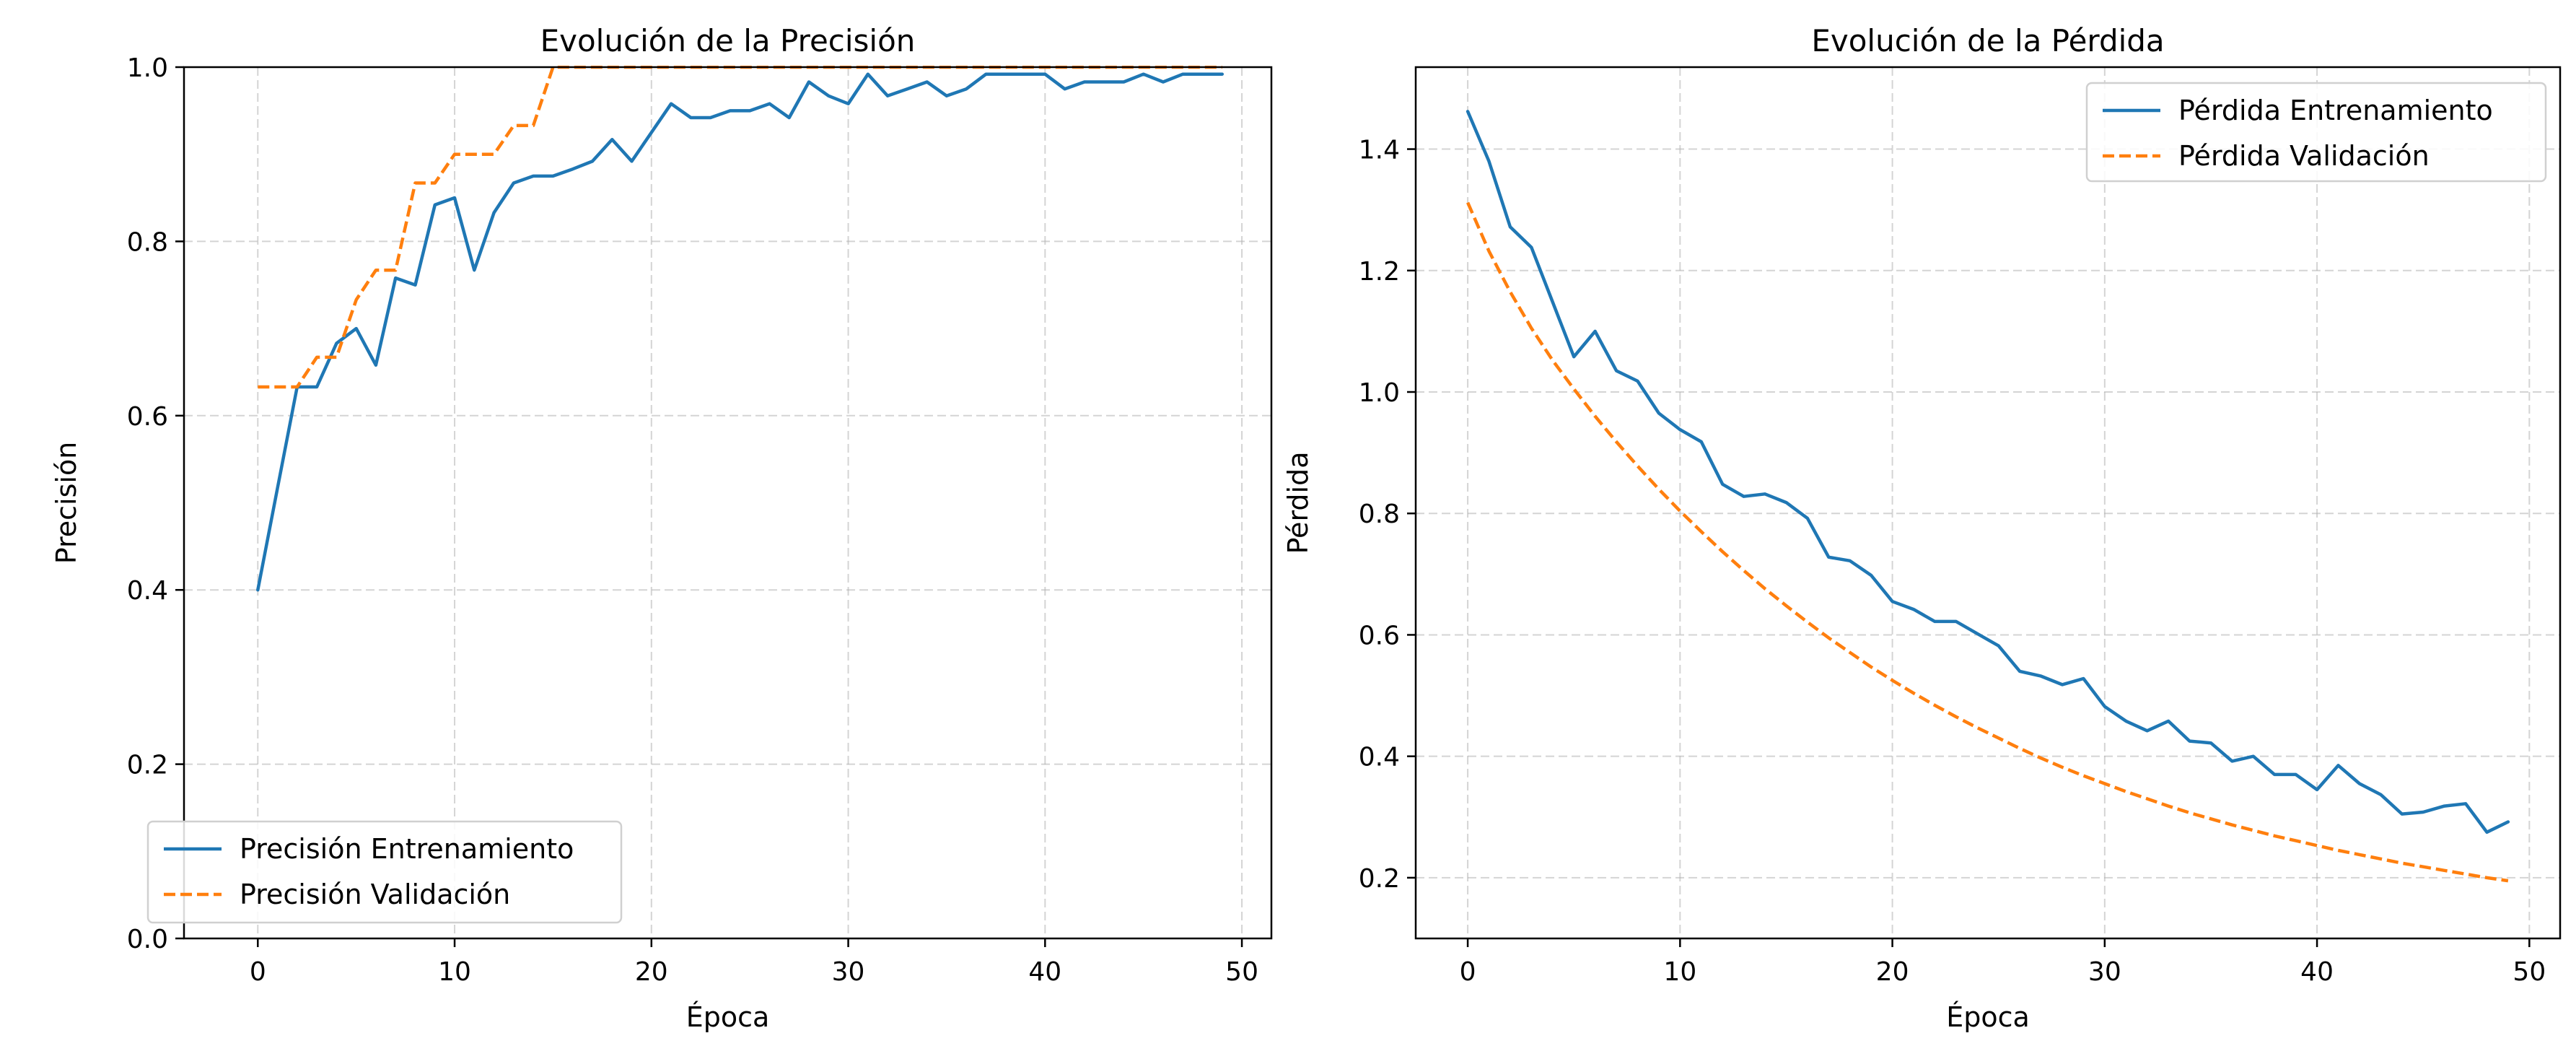 Image resolution: width=2576 pixels, height=1059 pixels. Describe the element at coordinates (1379, 272) in the screenshot. I see `y-tick-label: 1.2` at that location.